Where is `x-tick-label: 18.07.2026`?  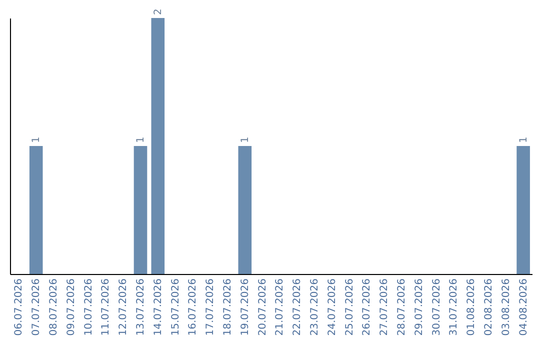
x-tick-label: 18.07.2026 is located at coordinates (228, 307).